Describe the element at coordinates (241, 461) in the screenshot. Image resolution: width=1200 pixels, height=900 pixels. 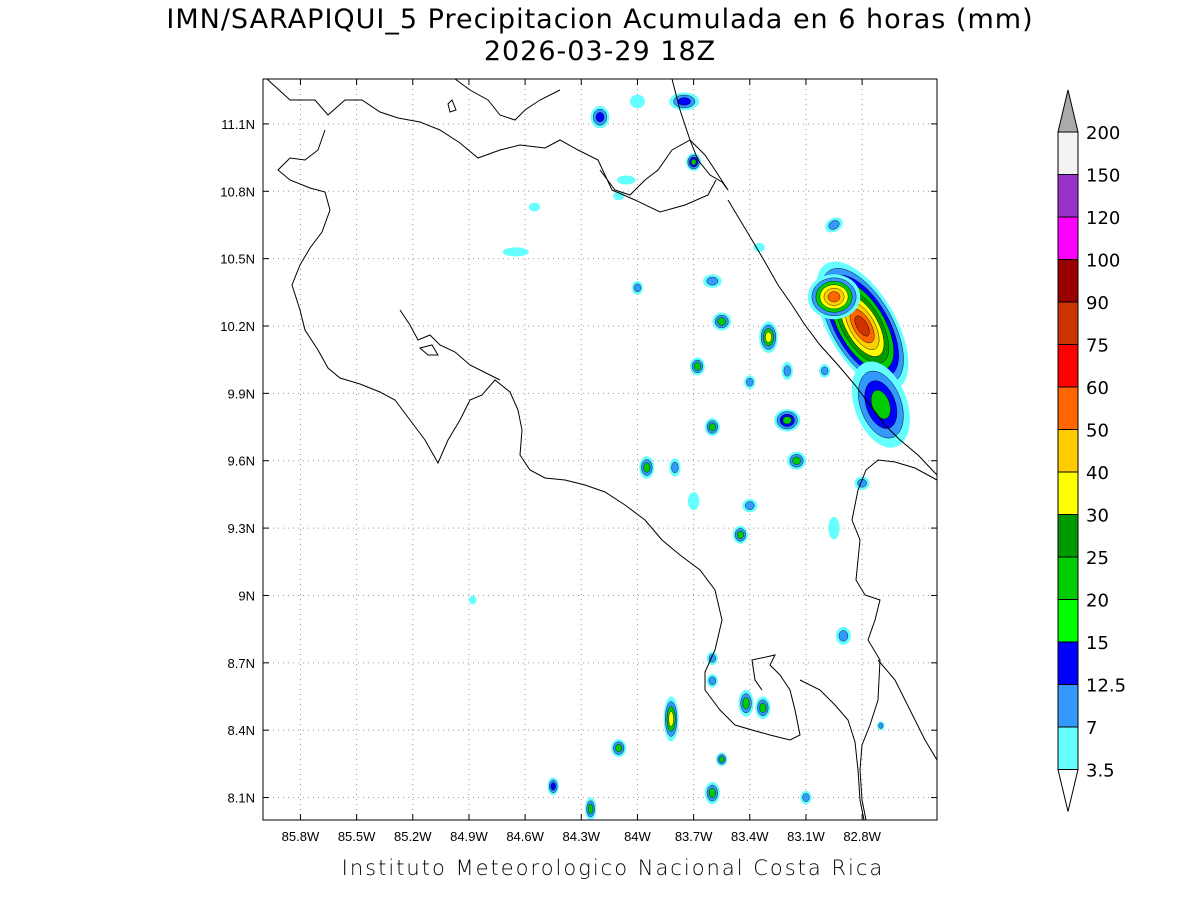
I see `lat-tick-label: 9.6N` at that location.